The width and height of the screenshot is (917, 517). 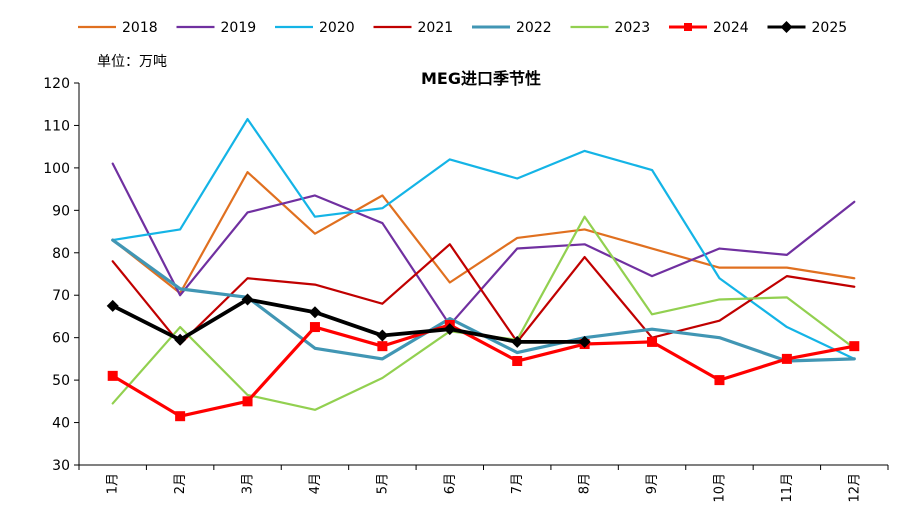 What do you see at coordinates (248, 483) in the screenshot?
I see `x-tick-label: 3月` at bounding box center [248, 483].